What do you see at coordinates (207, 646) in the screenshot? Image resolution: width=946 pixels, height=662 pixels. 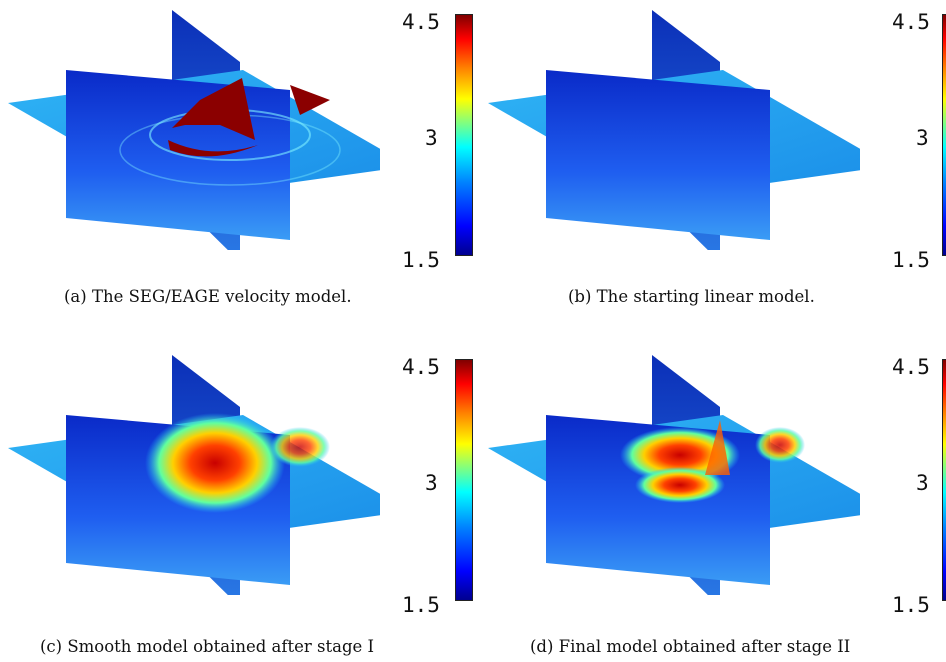 I see `caption-c: (c) Smooth model obtained after stage I` at bounding box center [207, 646].